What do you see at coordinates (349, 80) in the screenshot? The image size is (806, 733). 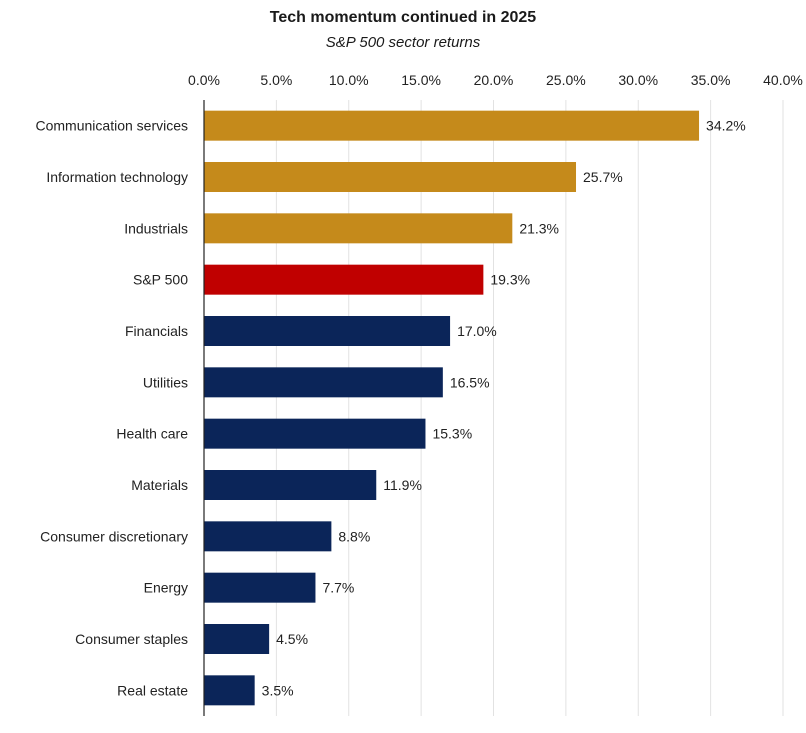 I see `x-tick-label: 10.0%` at bounding box center [349, 80].